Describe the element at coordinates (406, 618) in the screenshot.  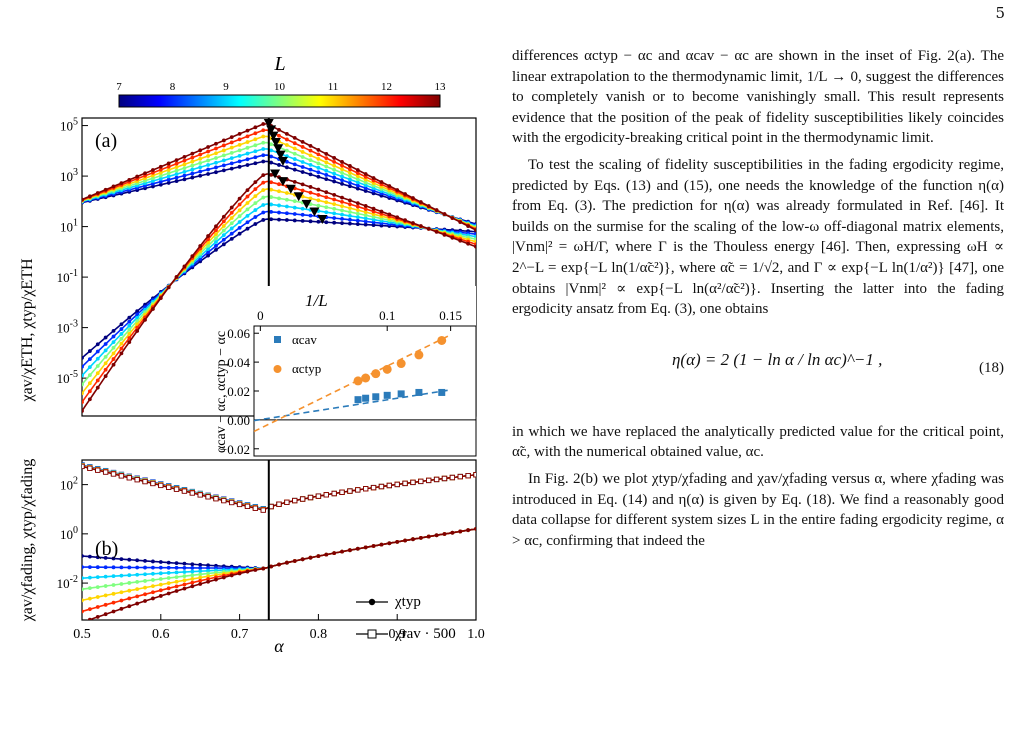
I see `panel-b-legend: χtyp χrav · 500` at that location.